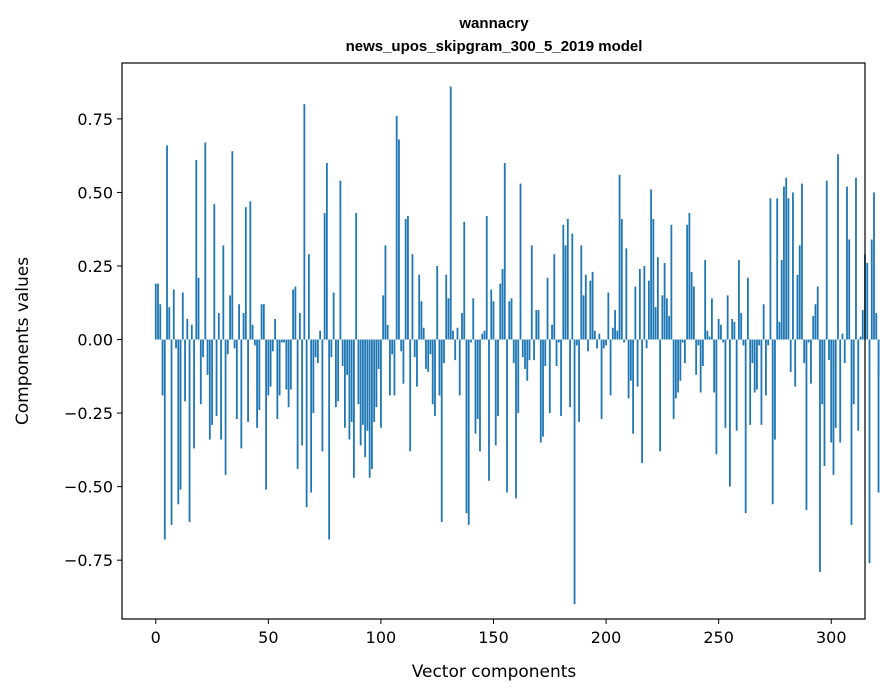 This screenshot has height=696, width=880. Describe the element at coordinates (268, 637) in the screenshot. I see `x-tick-label: 50` at that location.